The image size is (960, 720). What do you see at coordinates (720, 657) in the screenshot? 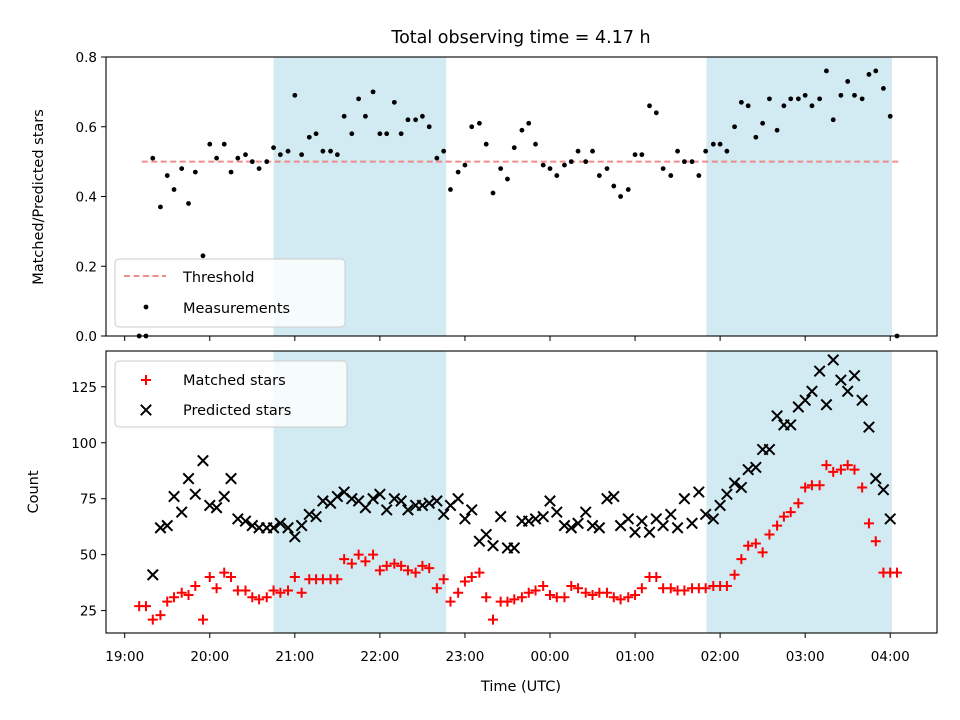
I see `bottom-x-tick-label: 02:00` at bounding box center [720, 657].